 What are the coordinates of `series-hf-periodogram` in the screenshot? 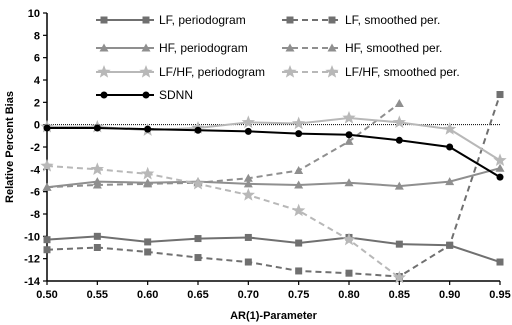 It's located at (273, 177).